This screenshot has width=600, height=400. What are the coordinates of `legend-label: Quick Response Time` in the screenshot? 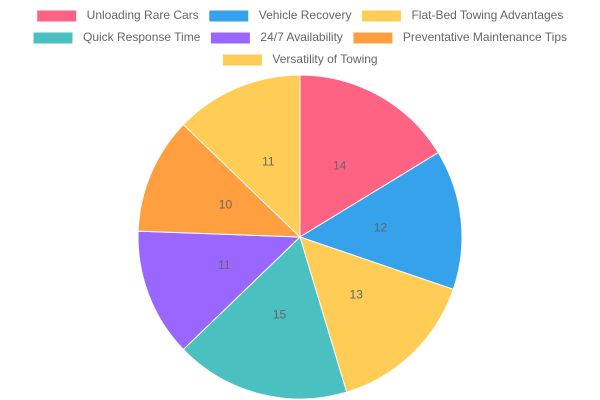 It's located at (142, 37).